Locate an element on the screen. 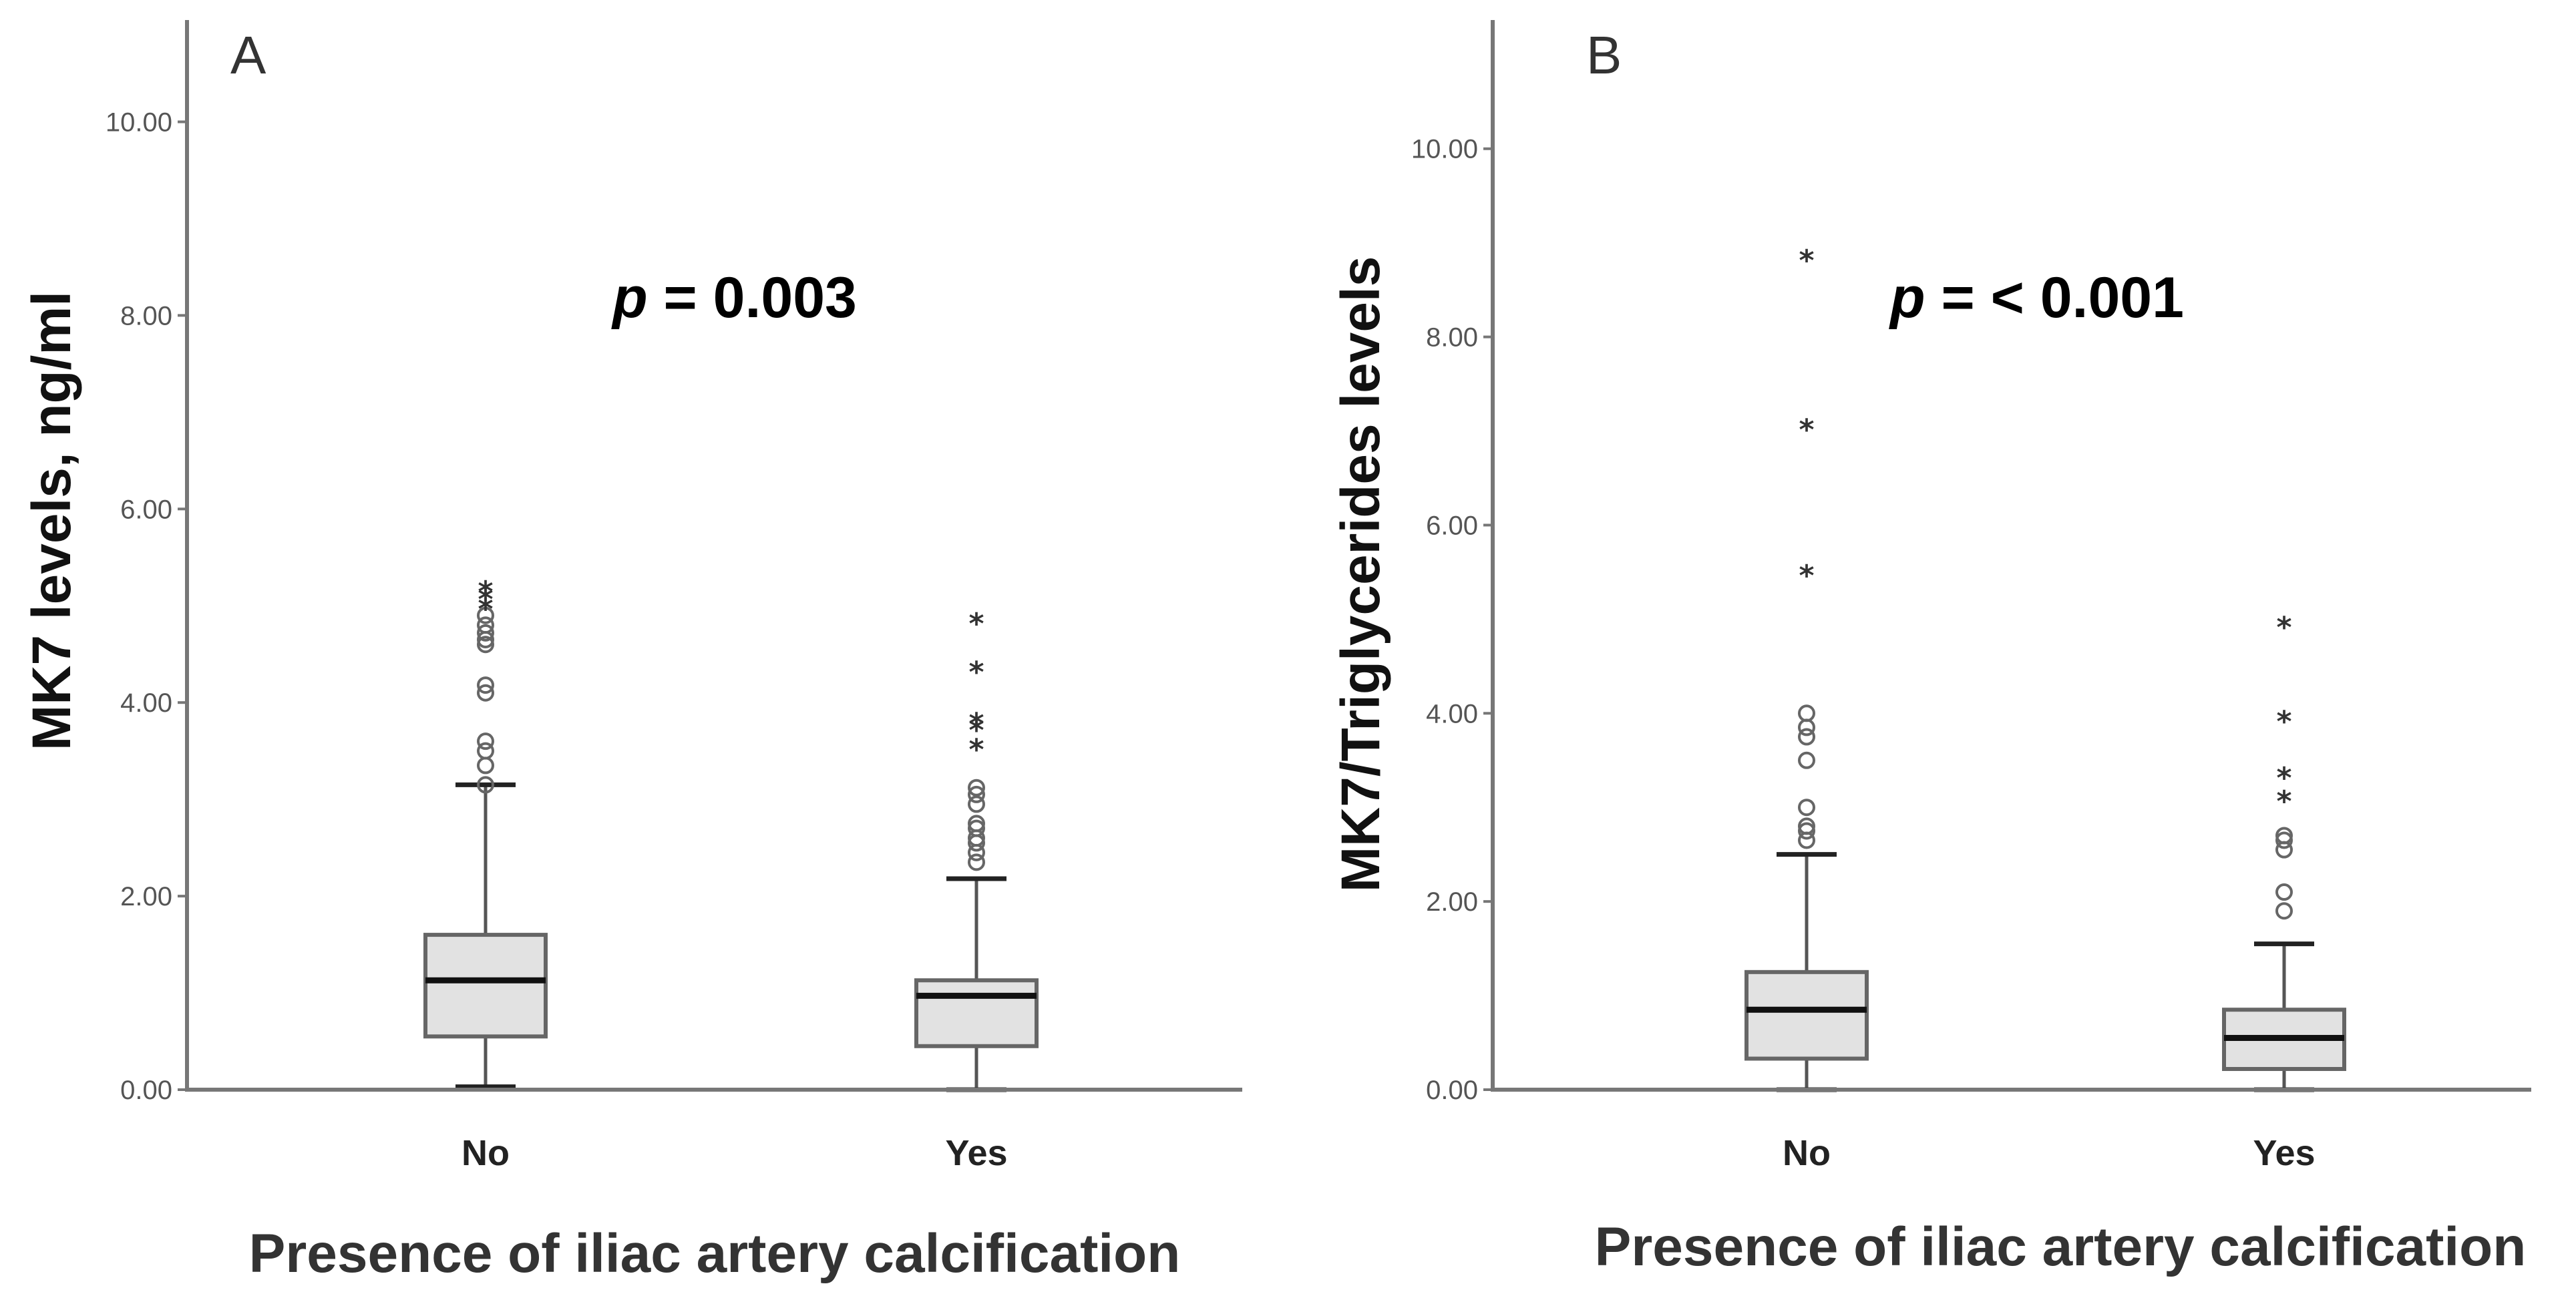 The image size is (2576, 1298). panel-b-categories: No Yes is located at coordinates (2049, 1153).